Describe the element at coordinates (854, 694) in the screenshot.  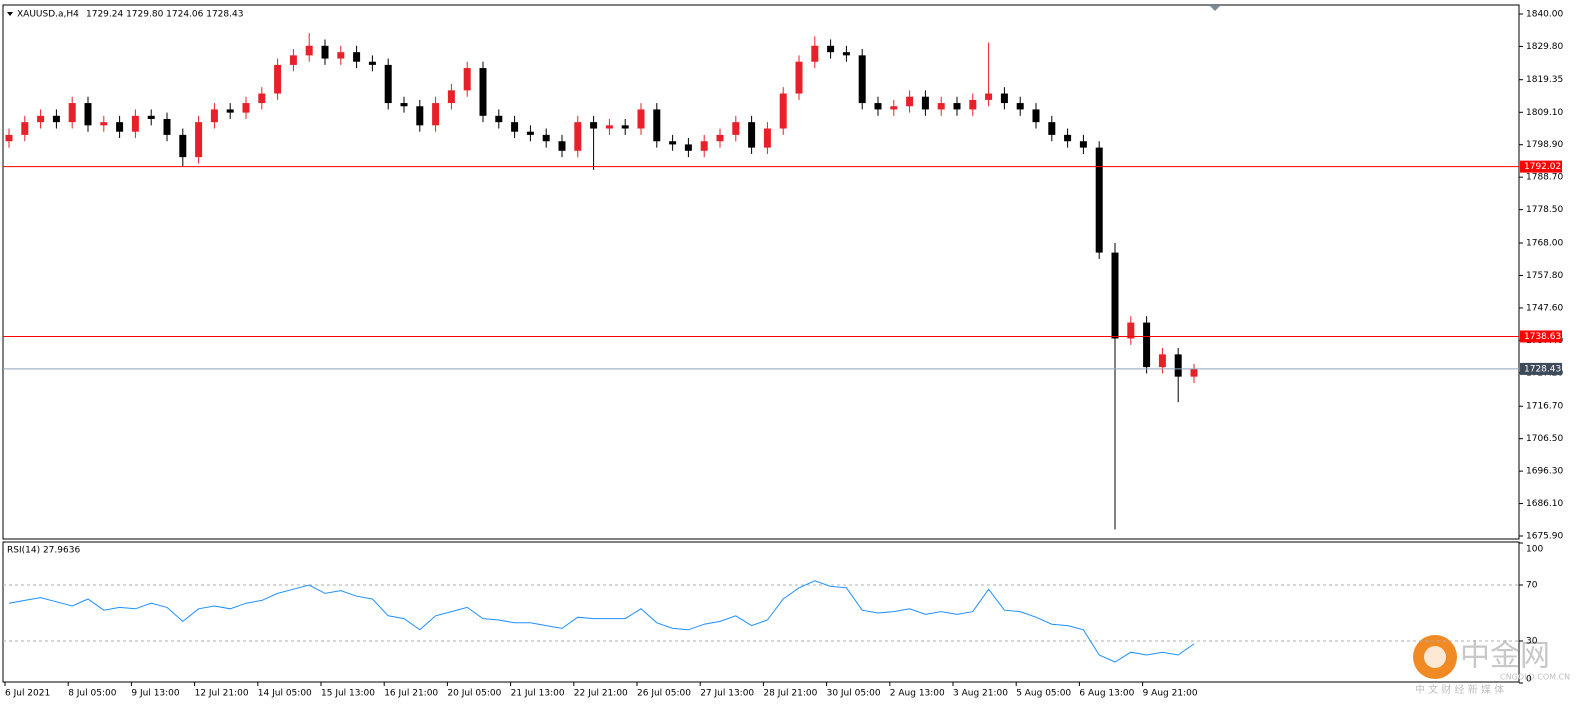
I see `x-tick-label: 30 Jul 05:00` at that location.